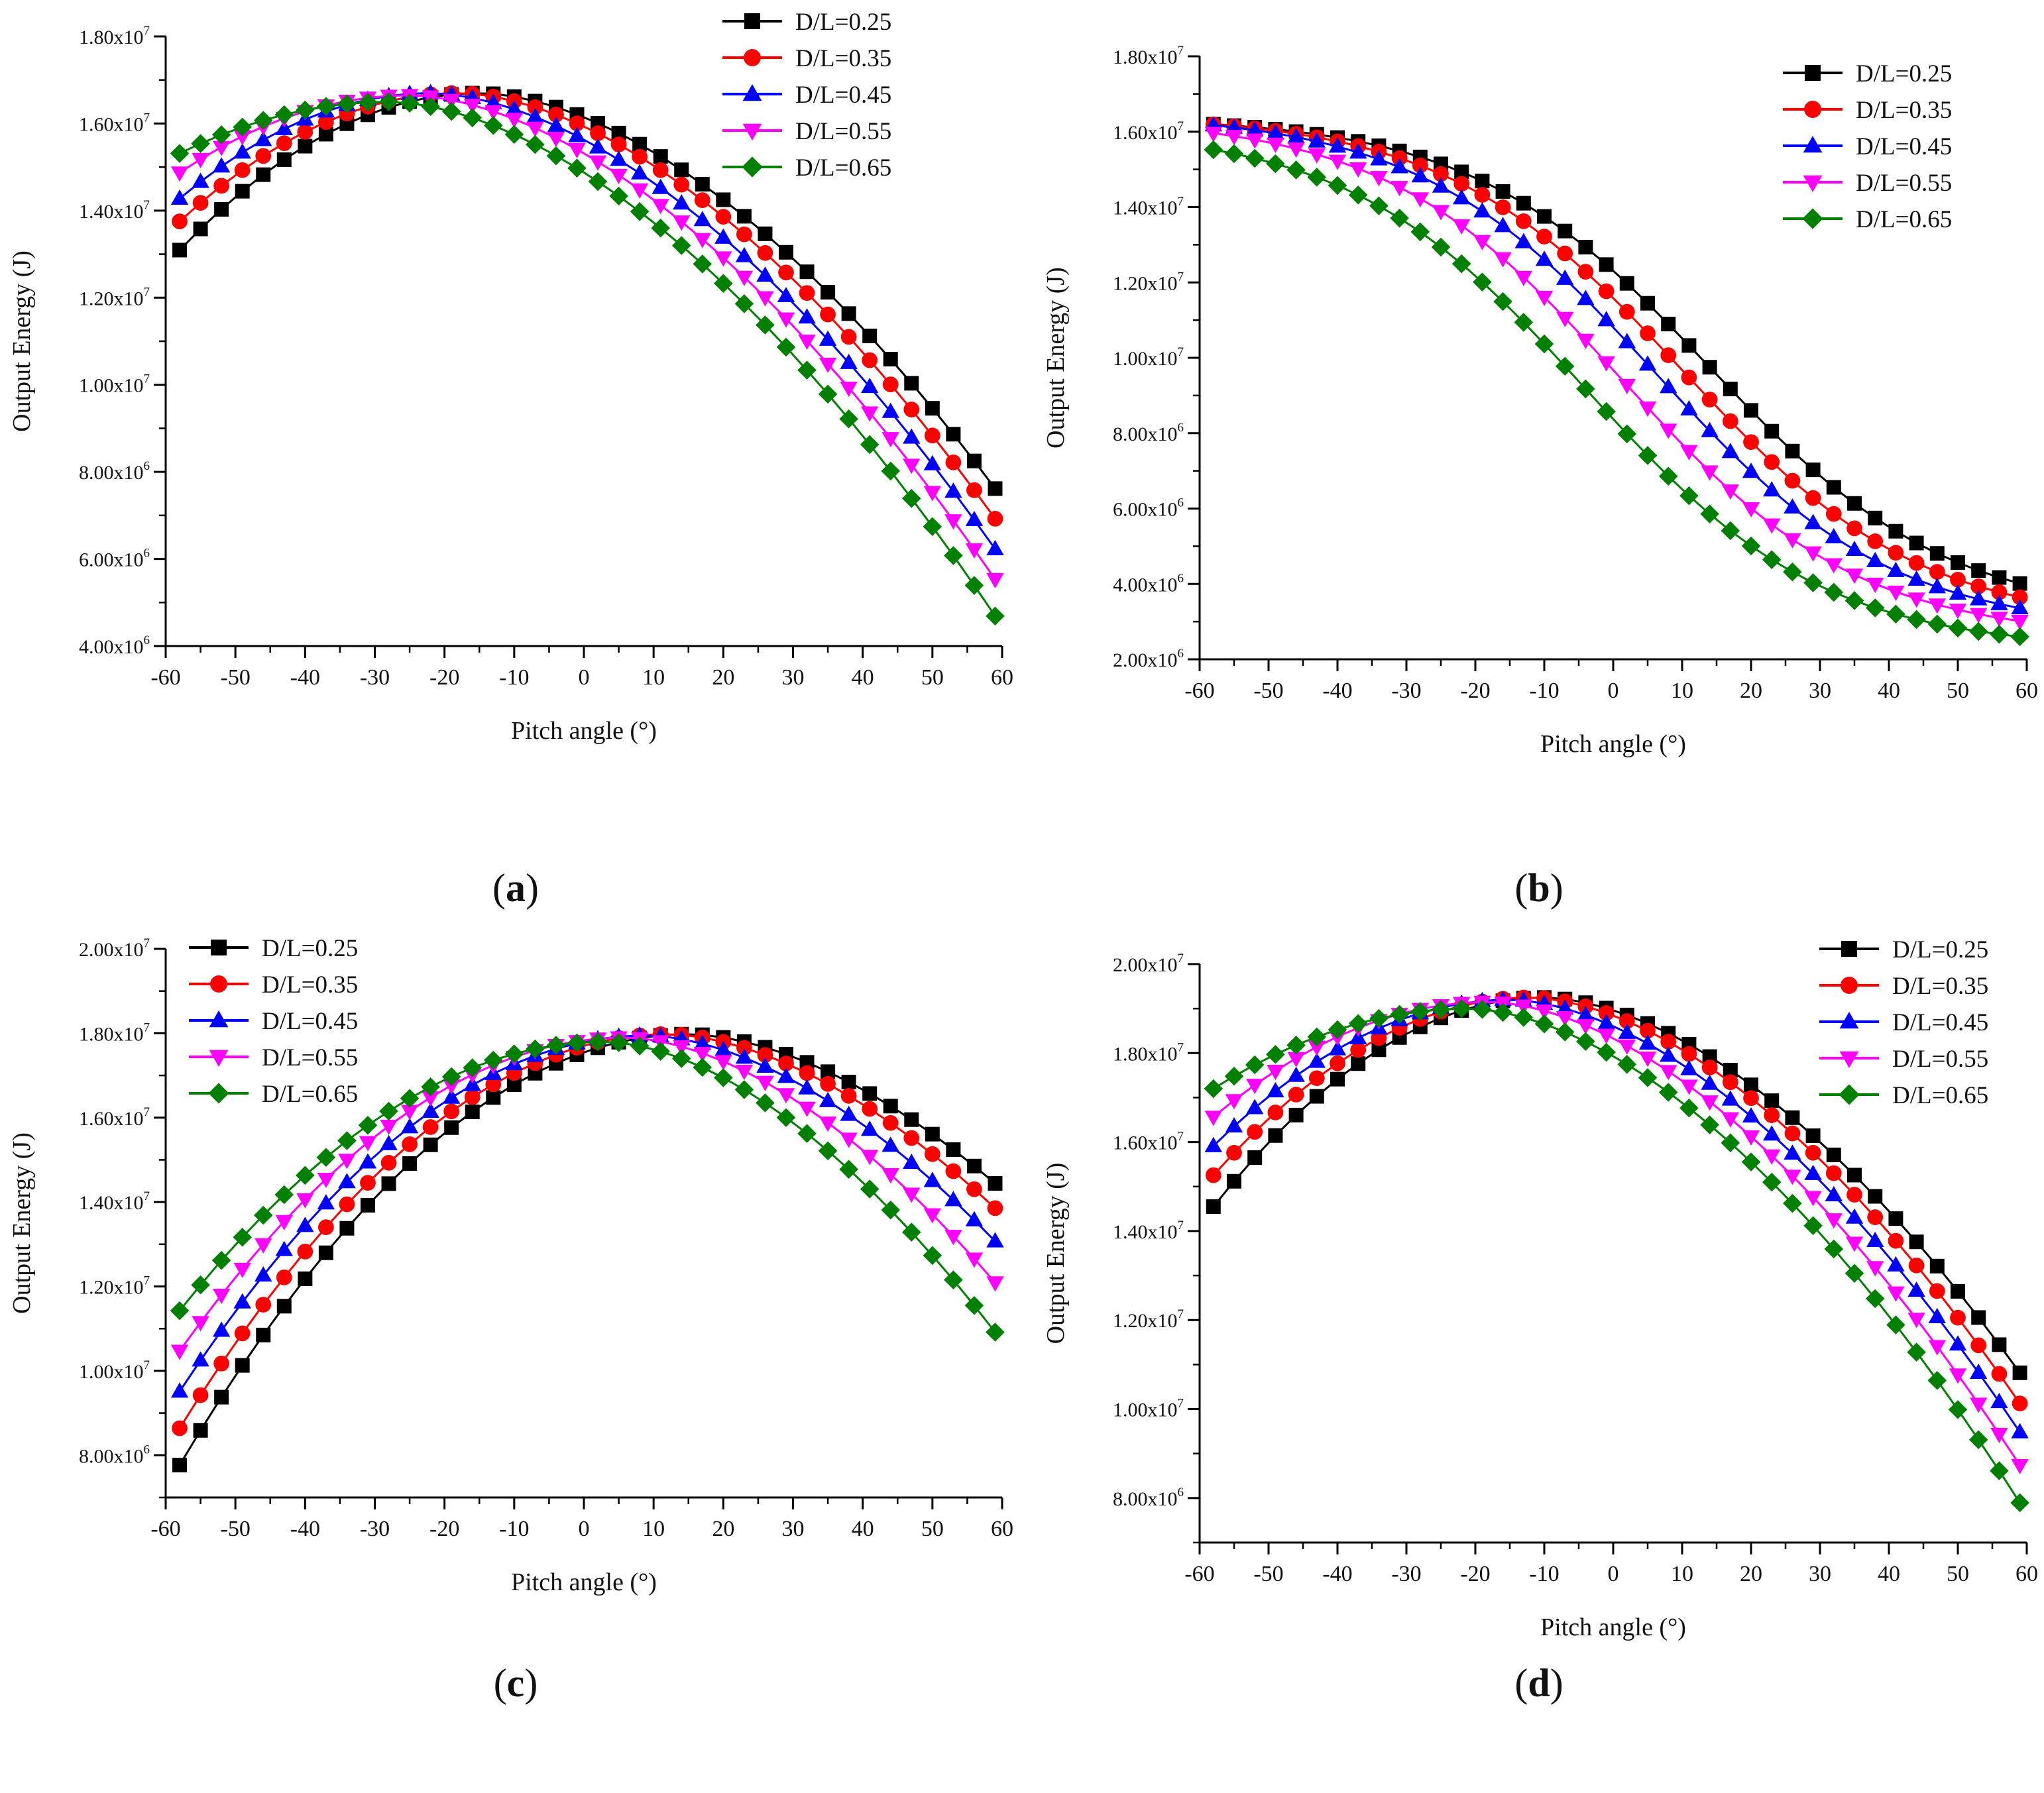 This screenshot has height=1793, width=2044. What do you see at coordinates (1056, 358) in the screenshot?
I see `y-axis-title: Output Energy (J)` at bounding box center [1056, 358].